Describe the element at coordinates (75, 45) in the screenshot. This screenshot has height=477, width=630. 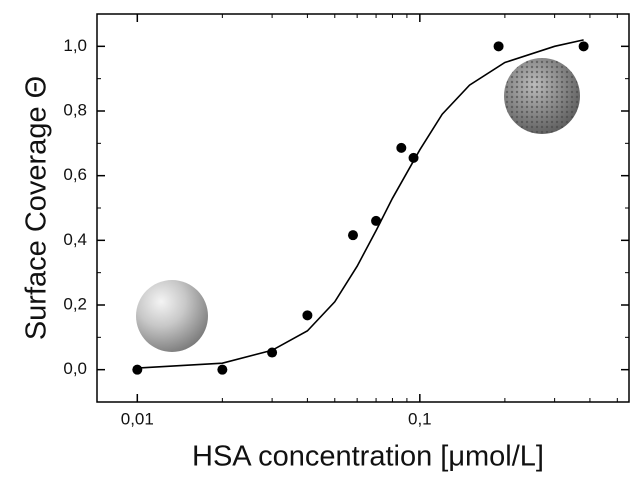
I see `y-tick-label: 1,0` at that location.